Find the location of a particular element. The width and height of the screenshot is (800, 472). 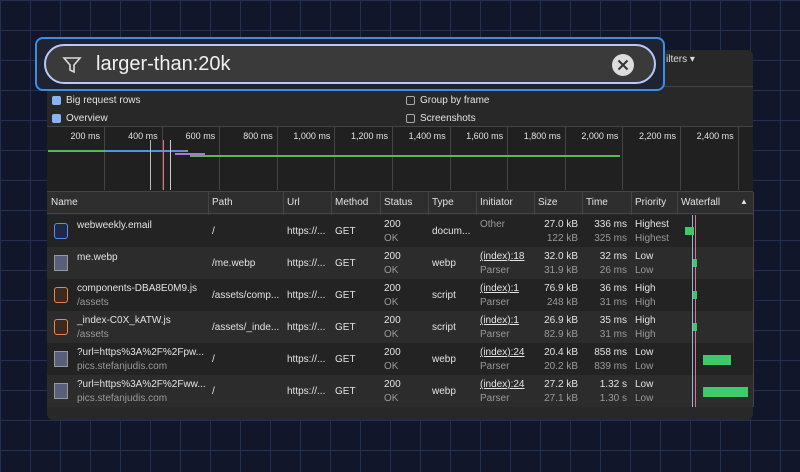

size-value: 31.9 kB is located at coordinates (561, 270).